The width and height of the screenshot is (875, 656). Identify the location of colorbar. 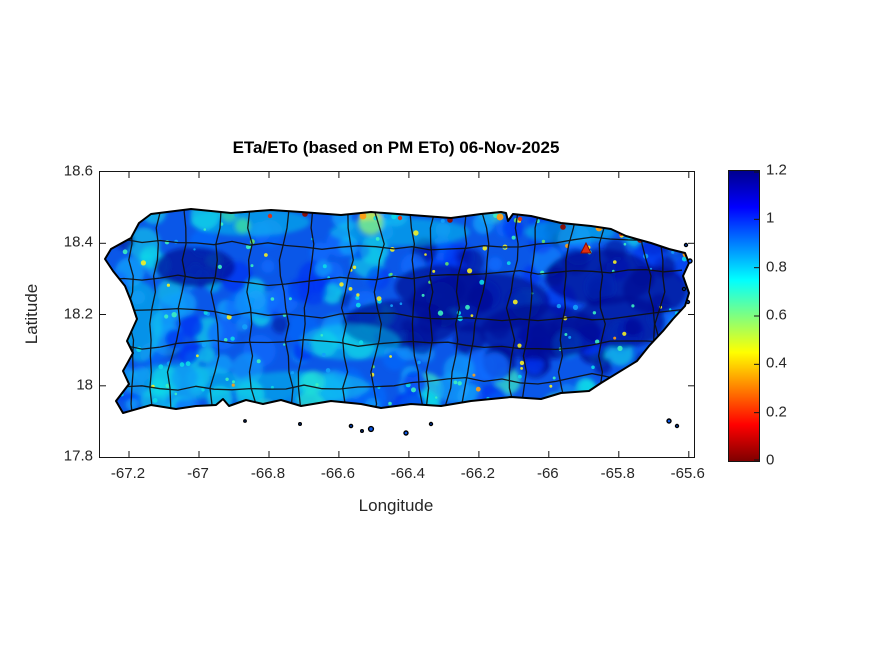
(744, 316).